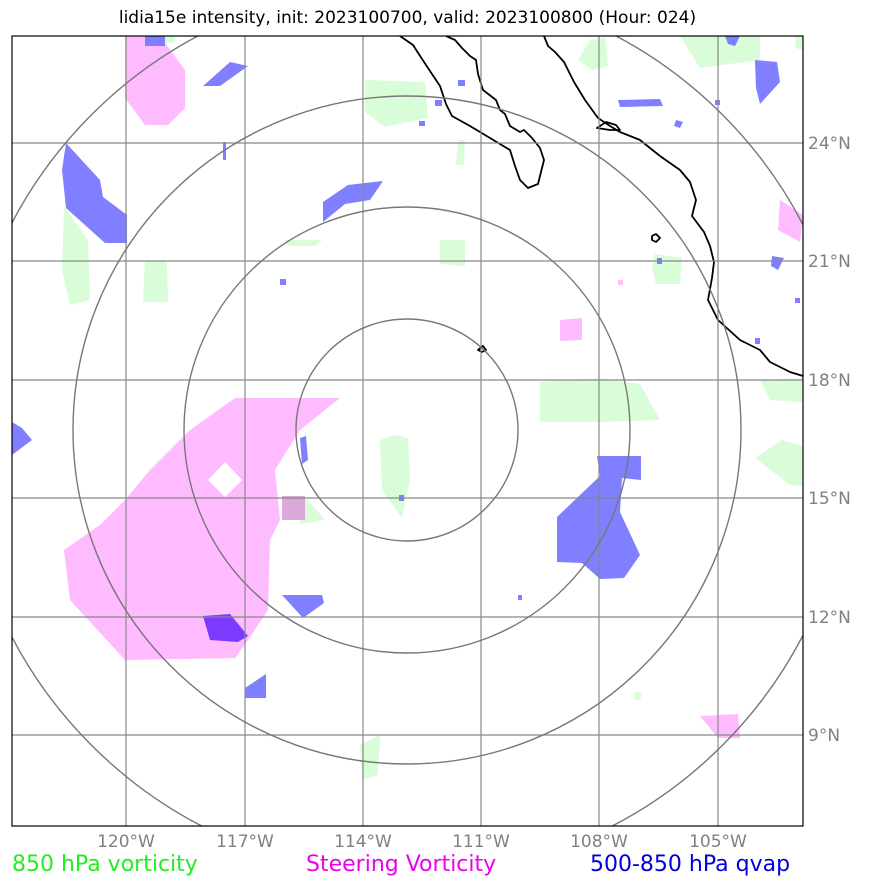  Describe the element at coordinates (829, 262) in the screenshot. I see `lat-tick-label: 21°N` at that location.